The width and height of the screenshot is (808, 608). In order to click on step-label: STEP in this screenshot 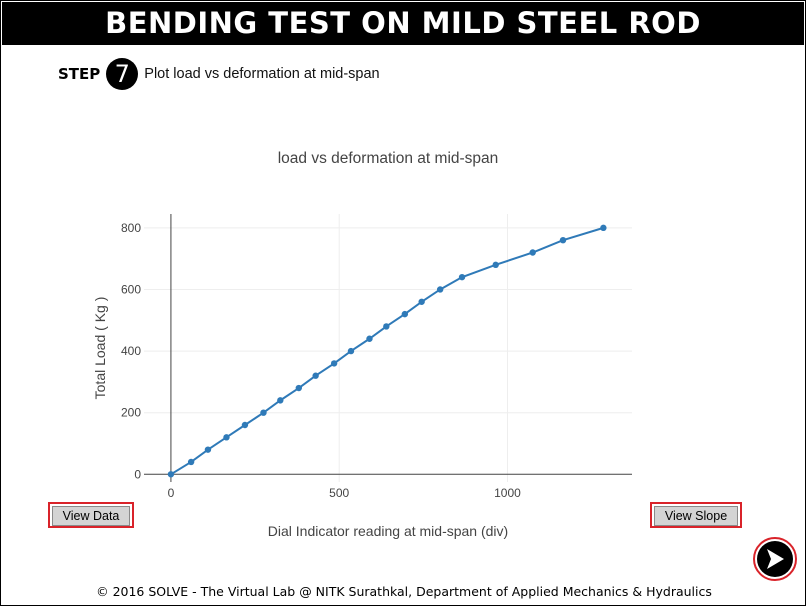, I will do `click(79, 74)`.